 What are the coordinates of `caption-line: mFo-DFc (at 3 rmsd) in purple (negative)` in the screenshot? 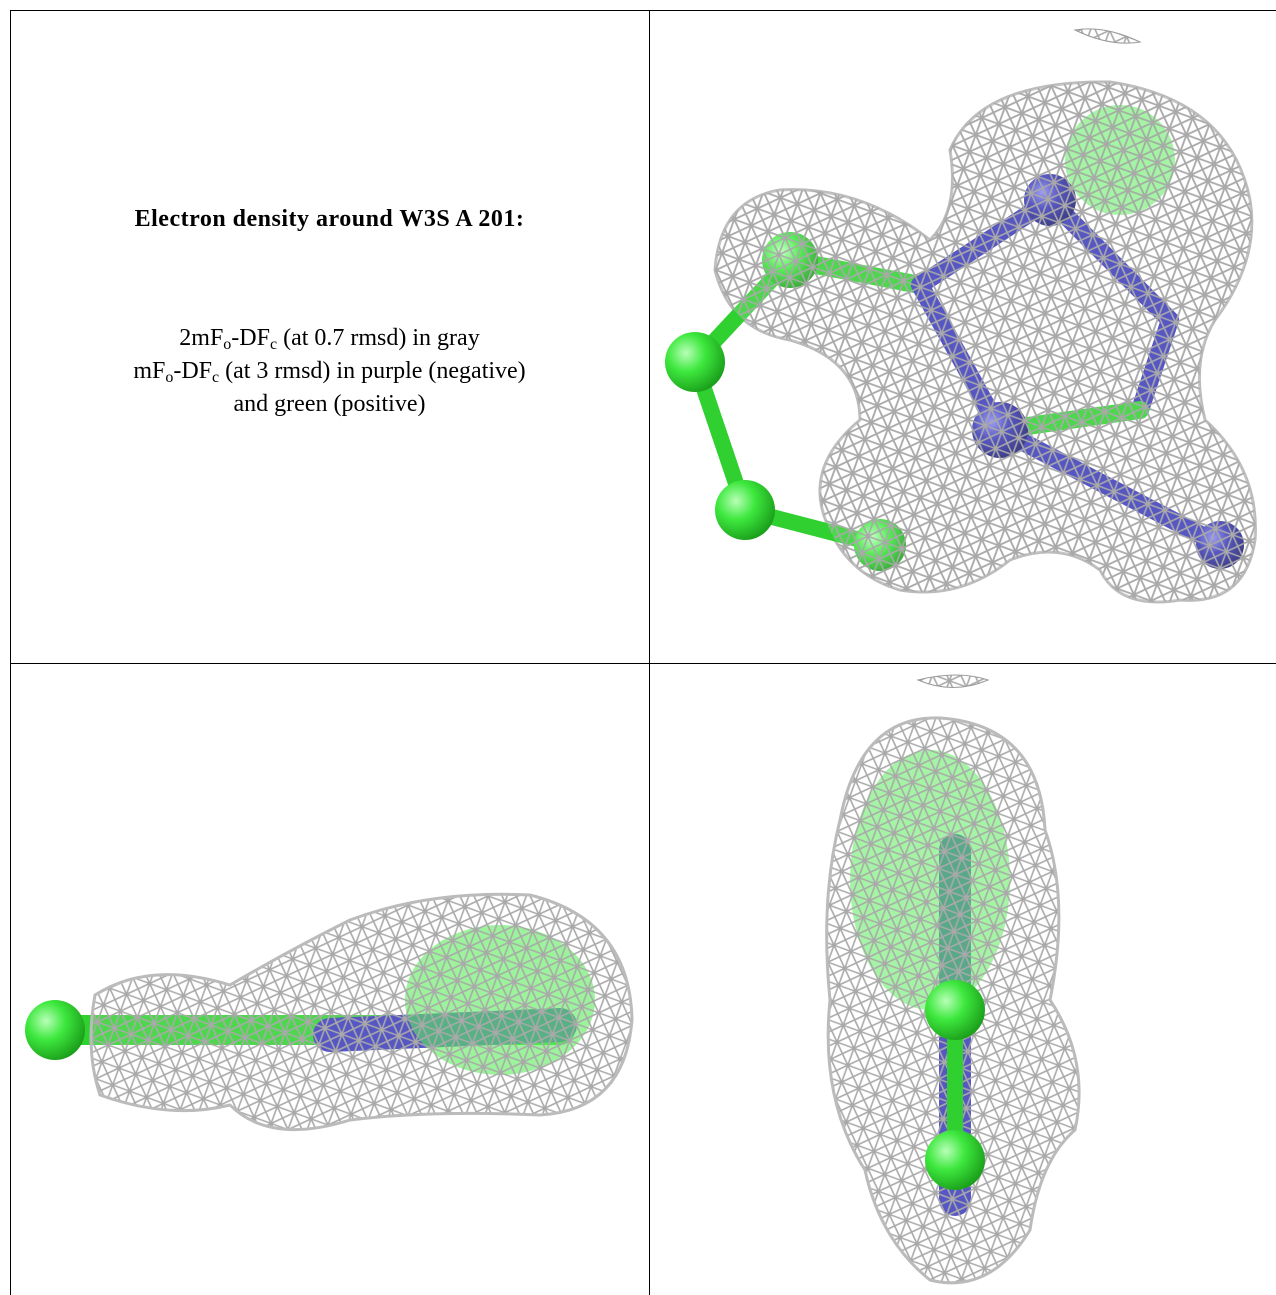 It's located at (329, 371).